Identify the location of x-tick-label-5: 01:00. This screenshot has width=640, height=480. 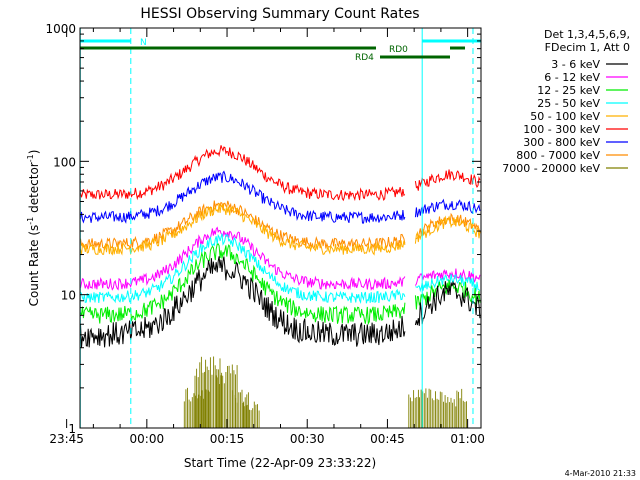
(467, 439).